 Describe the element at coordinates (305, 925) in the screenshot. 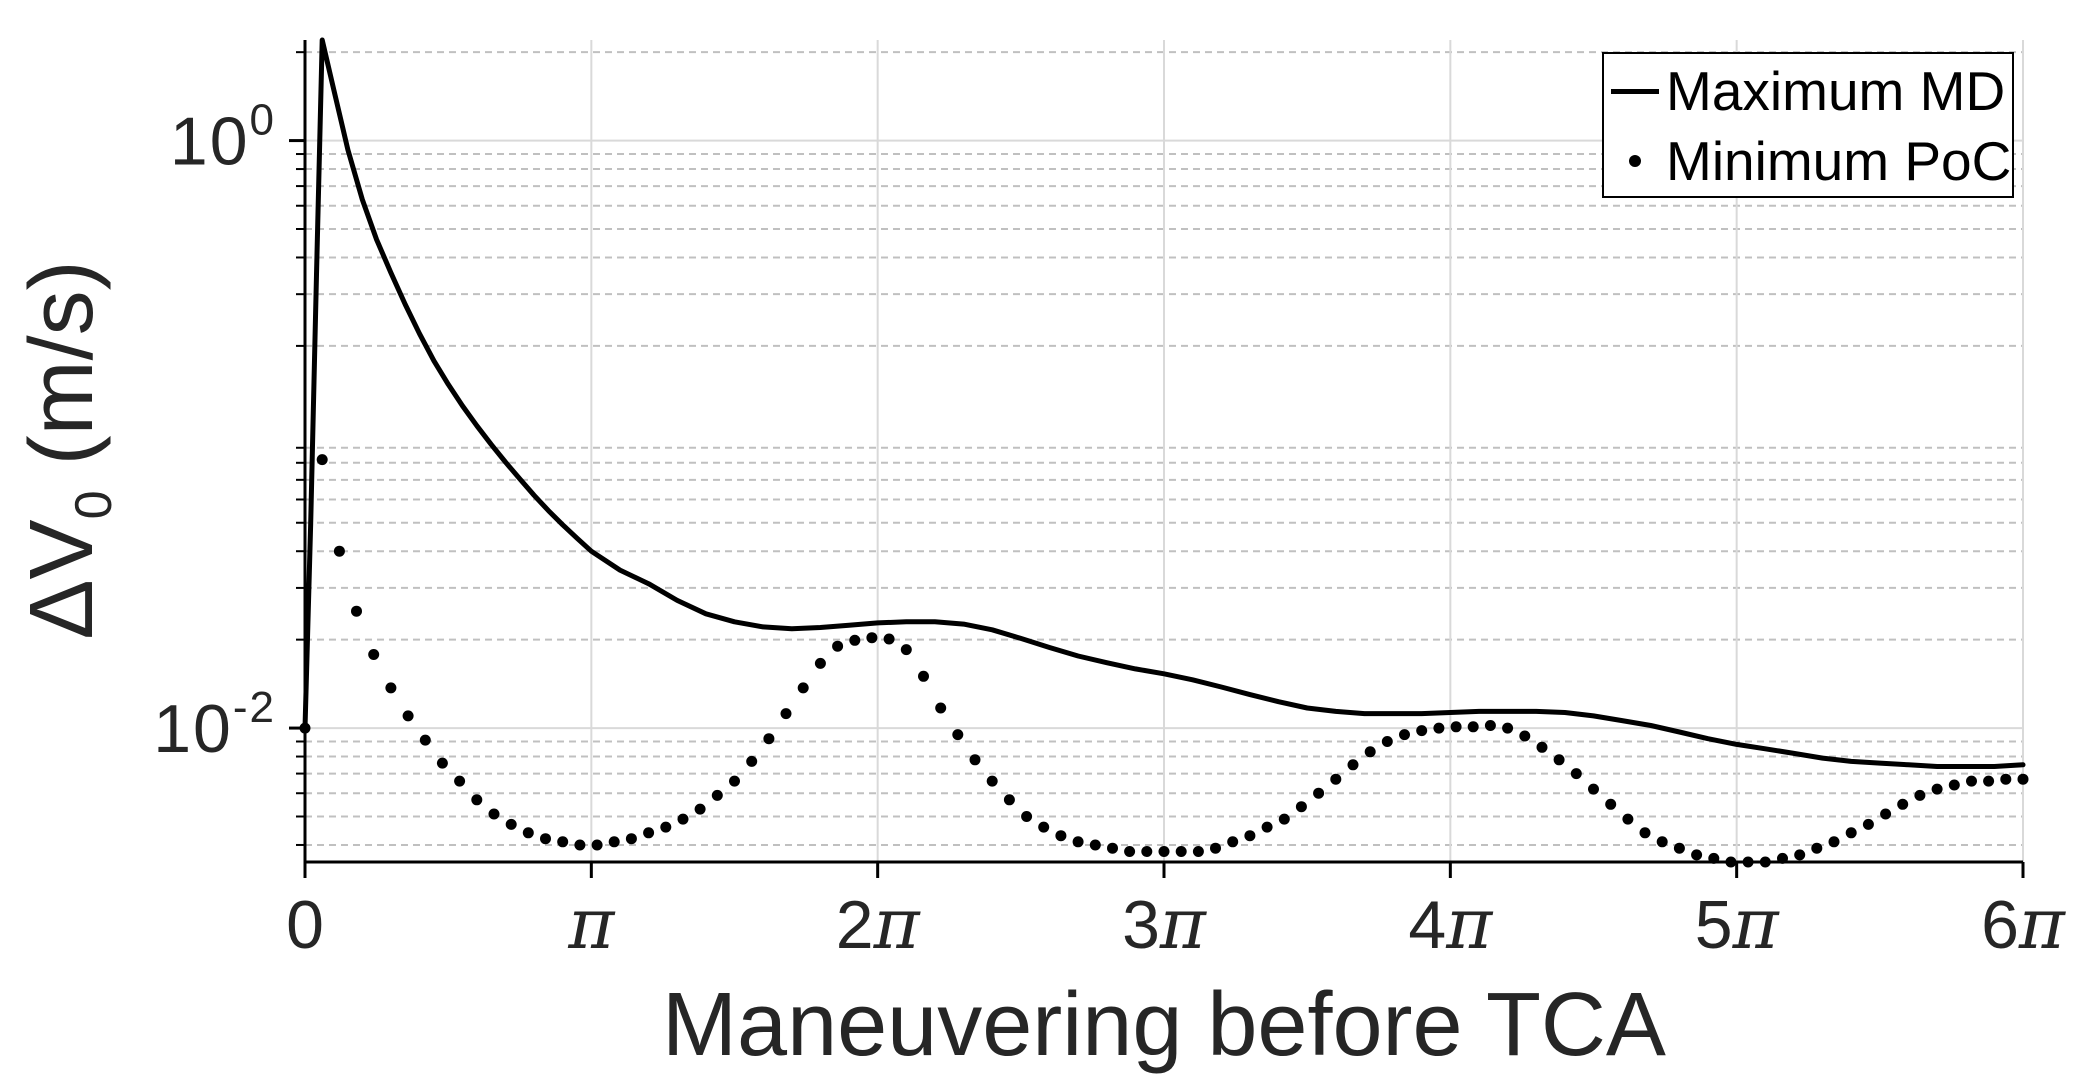

I see `x-tick-label: 0` at that location.